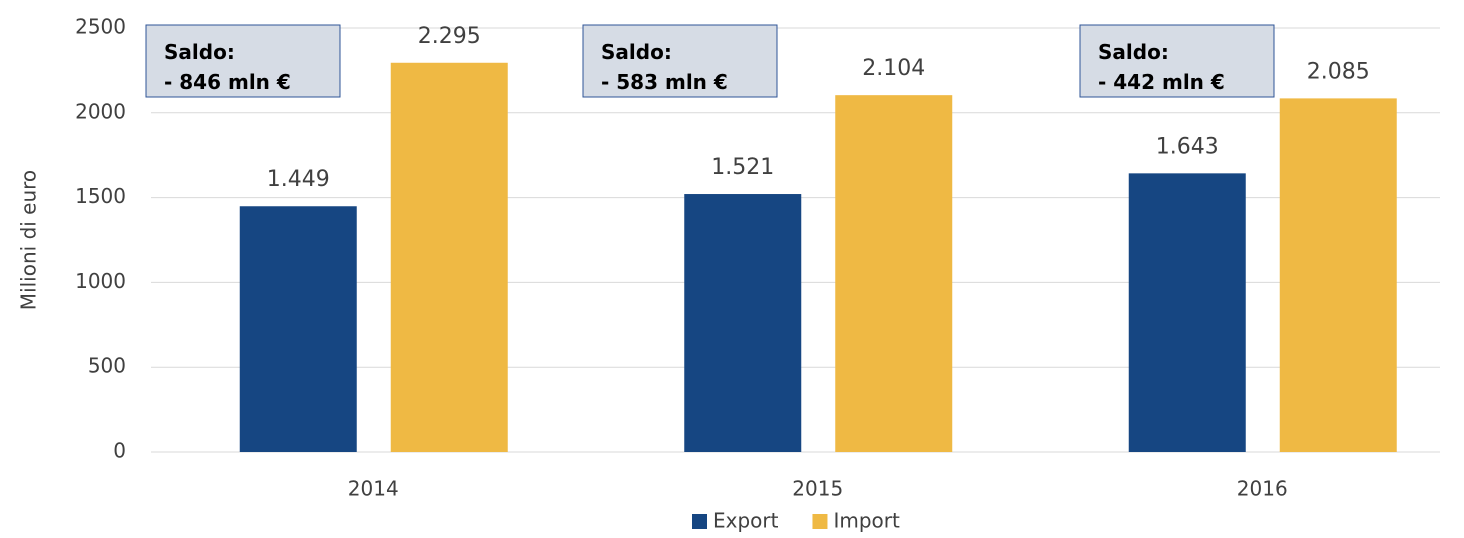 The height and width of the screenshot is (538, 1464). What do you see at coordinates (742, 167) in the screenshot?
I see `value-label: 1.521` at bounding box center [742, 167].